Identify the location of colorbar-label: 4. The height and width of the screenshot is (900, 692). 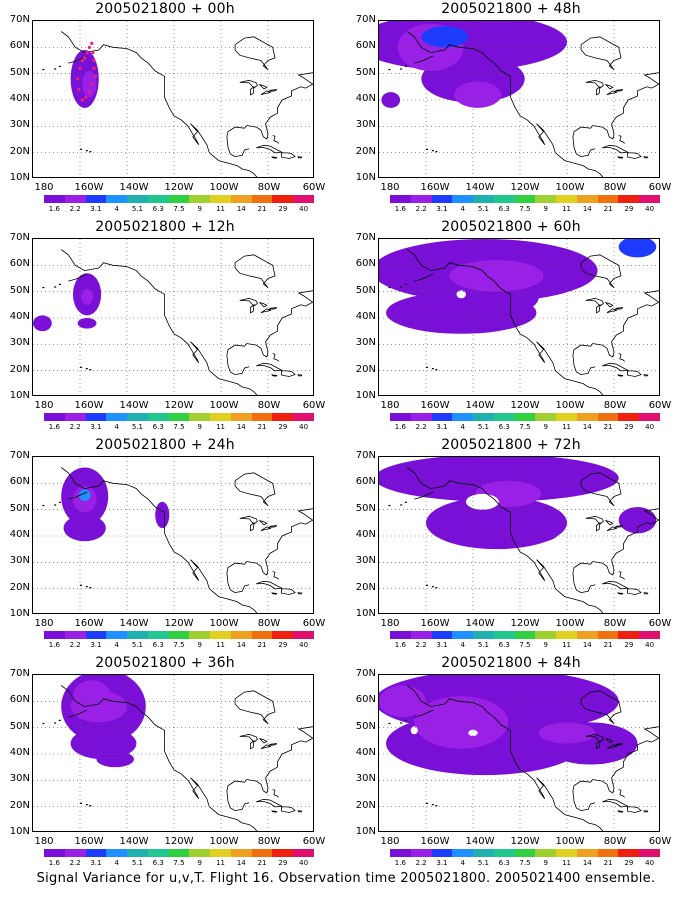
(462, 427).